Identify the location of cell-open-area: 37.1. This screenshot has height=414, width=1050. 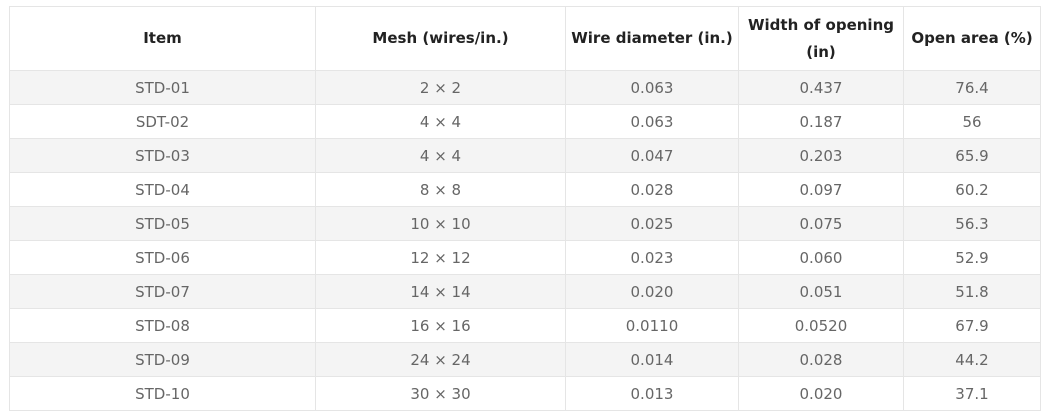
(972, 393).